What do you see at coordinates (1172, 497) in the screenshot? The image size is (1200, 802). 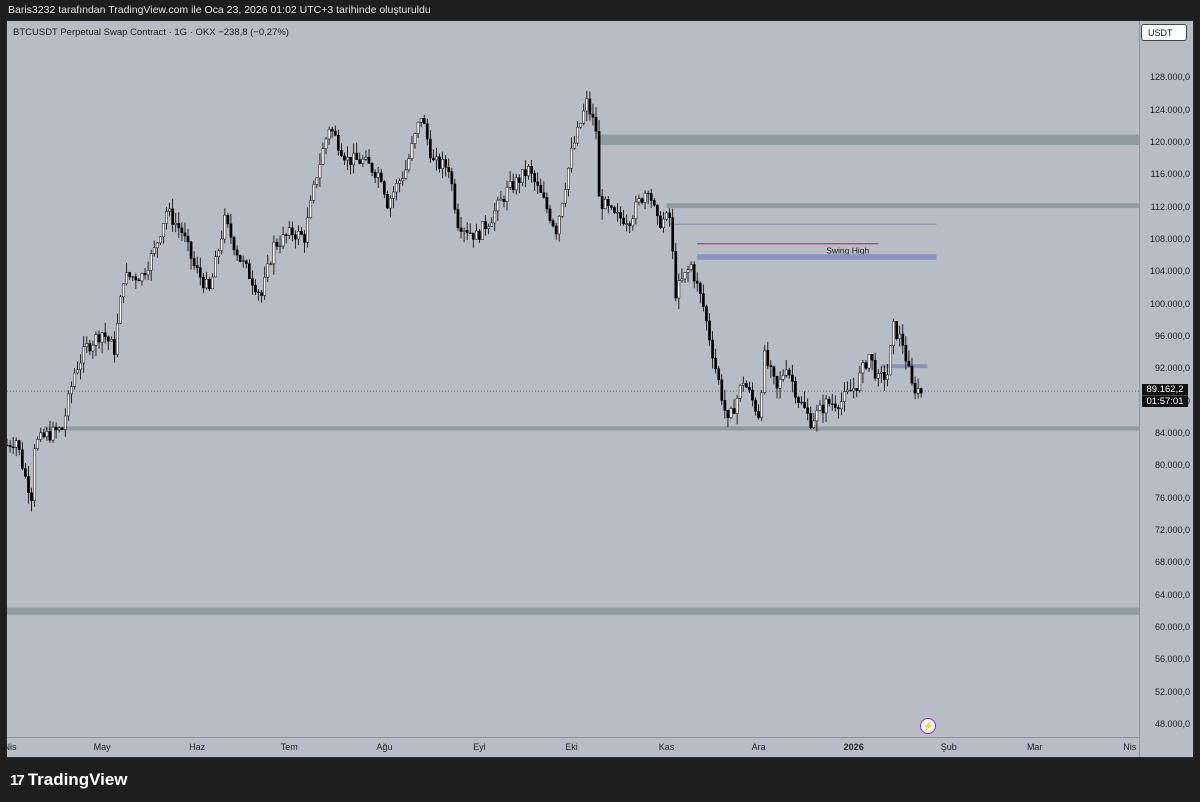 I see `price-tick-label: 76.000,0` at bounding box center [1172, 497].